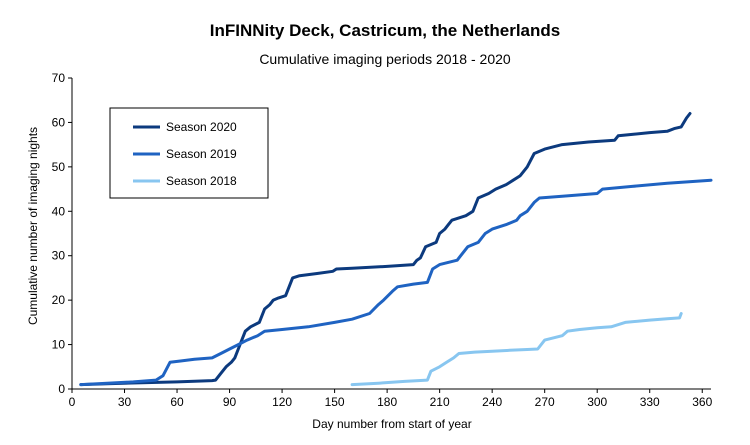 The width and height of the screenshot is (750, 445). I want to click on x-axis-ticks: 0 30 60 90 120 150 180 210 240 270 300 330 360, so click(391, 399).